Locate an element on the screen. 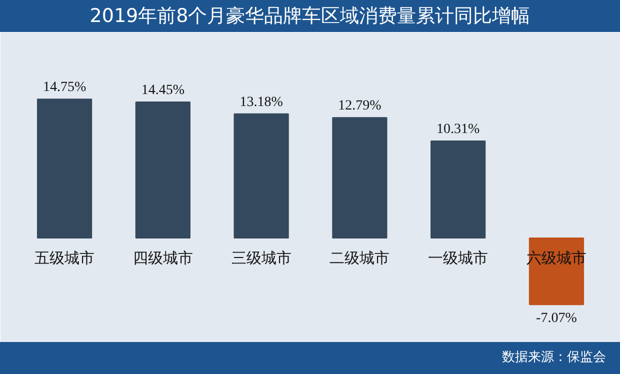 This screenshot has height=374, width=620. x-tick-label: 二级城市 is located at coordinates (360, 258).